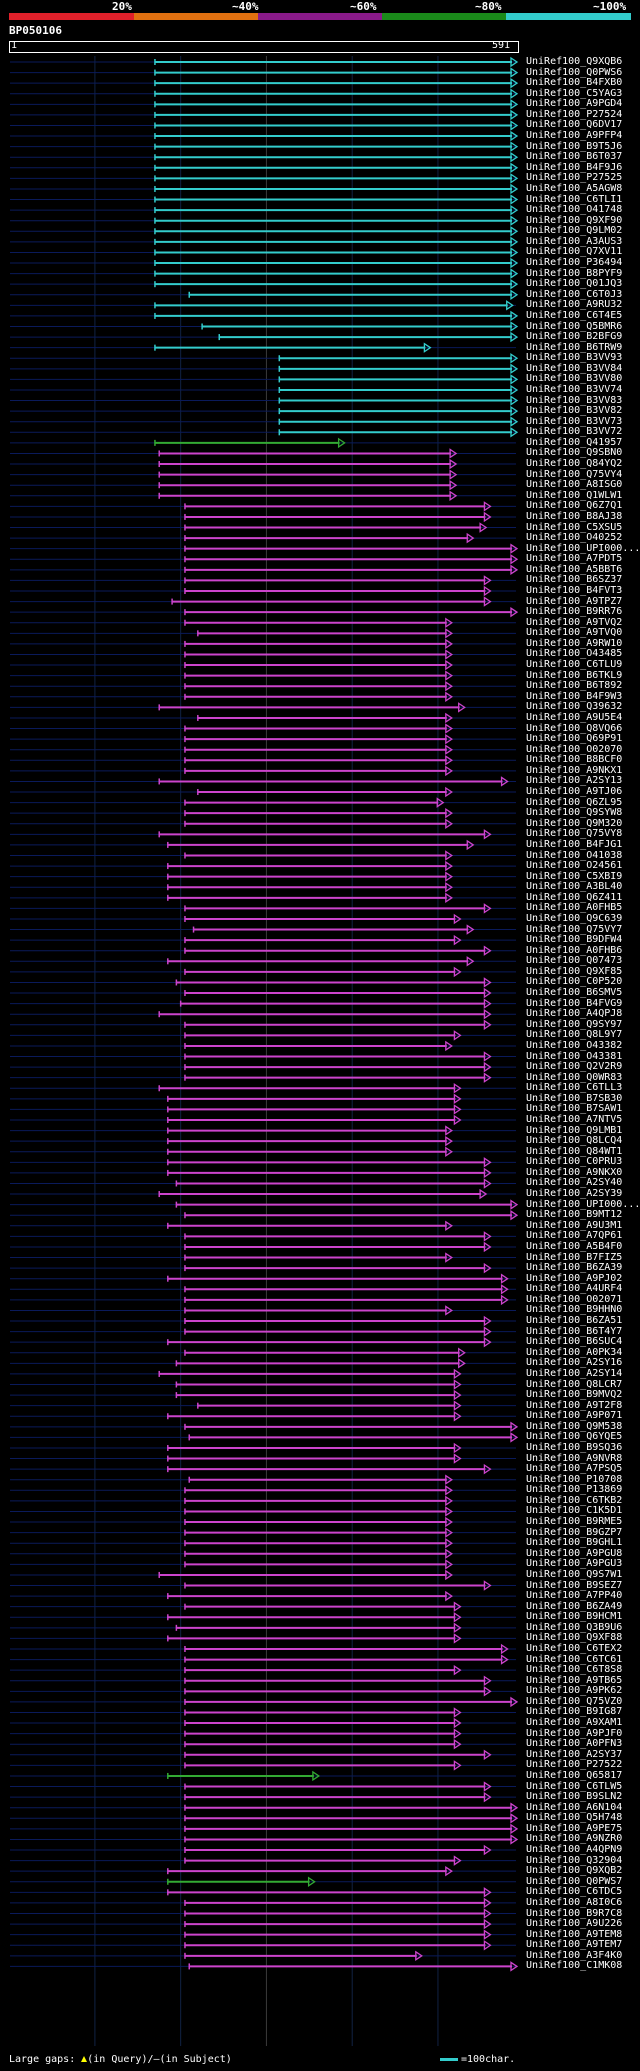 Image resolution: width=640 pixels, height=2071 pixels. What do you see at coordinates (574, 1754) in the screenshot?
I see `hit-label: UniRef100_A2SY37` at bounding box center [574, 1754].